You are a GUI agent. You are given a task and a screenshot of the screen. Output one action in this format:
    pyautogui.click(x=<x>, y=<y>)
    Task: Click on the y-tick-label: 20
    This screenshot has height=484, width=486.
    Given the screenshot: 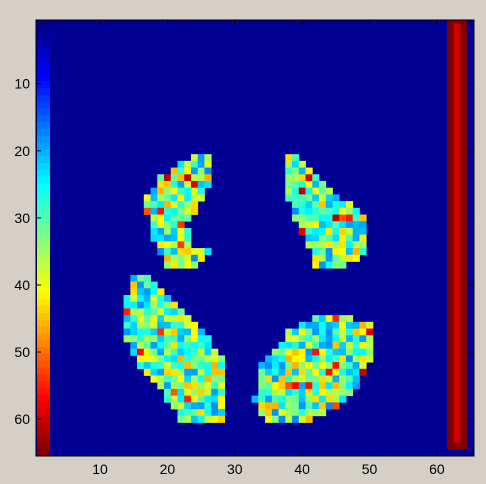 What is the action you would take?
    pyautogui.click(x=22, y=151)
    